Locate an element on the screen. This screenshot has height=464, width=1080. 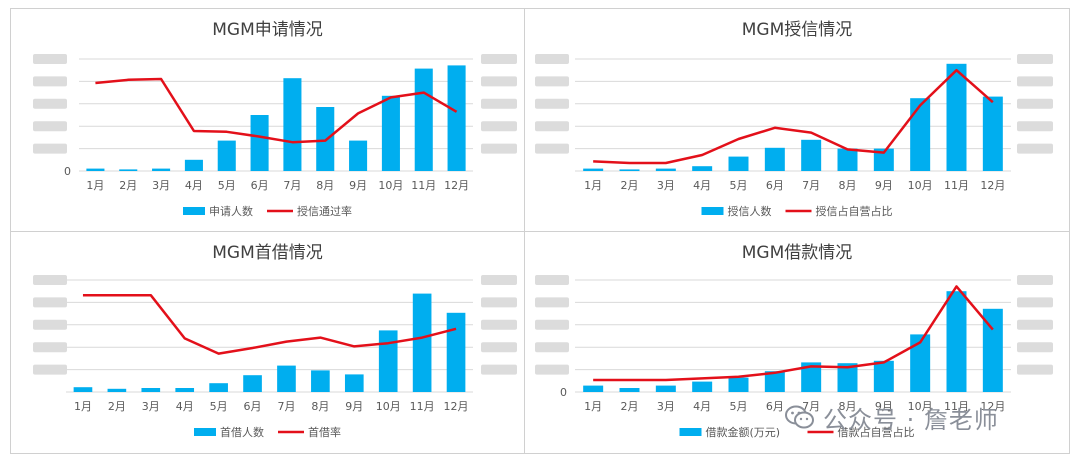
chart-title: MGM首借情况 is located at coordinates (267, 253).